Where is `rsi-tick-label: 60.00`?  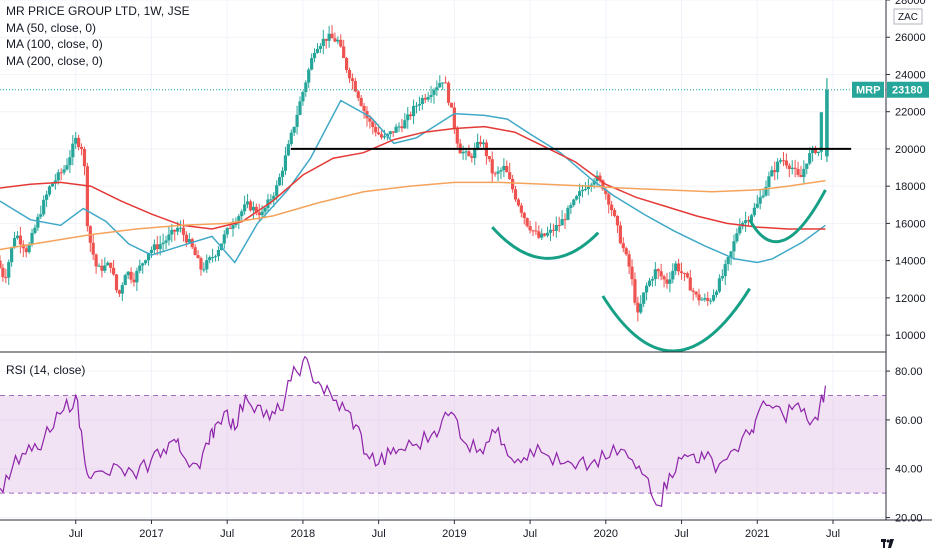 rsi-tick-label: 60.00 is located at coordinates (909, 421).